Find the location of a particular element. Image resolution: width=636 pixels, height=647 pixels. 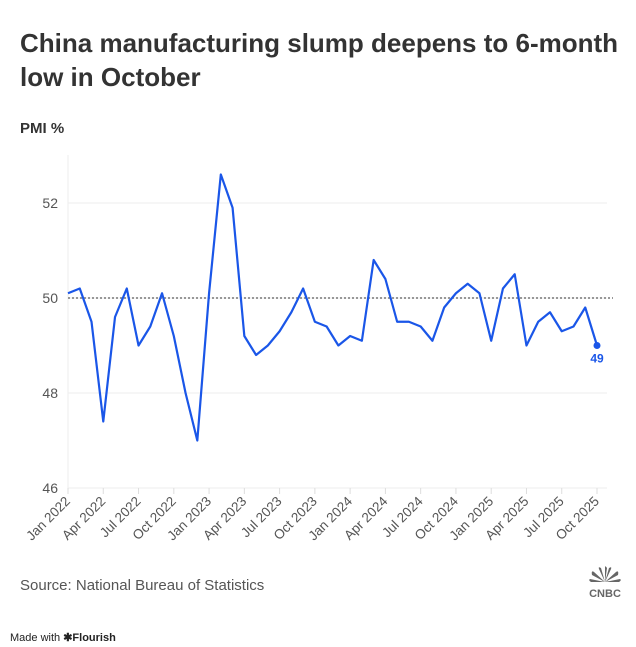

flourish-brand: ✱Flourish is located at coordinates (89, 638).